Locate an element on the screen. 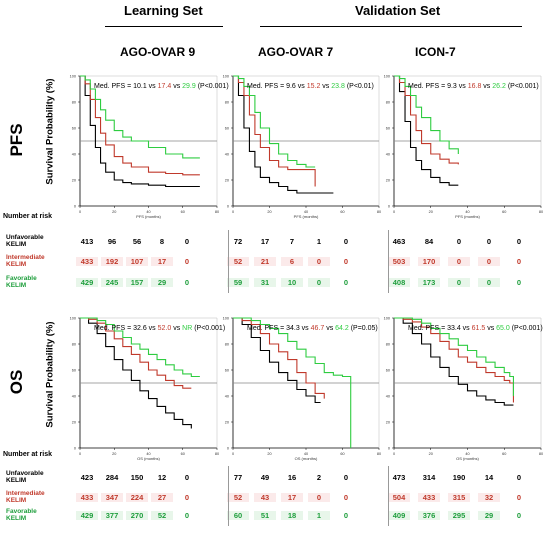  risk-count: 16 is located at coordinates (292, 477).